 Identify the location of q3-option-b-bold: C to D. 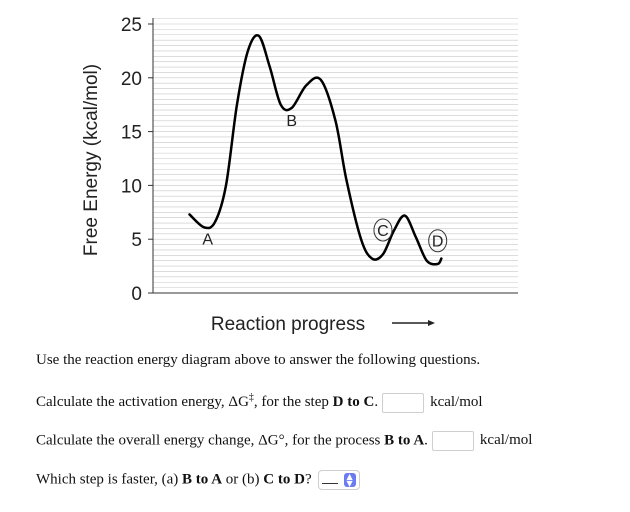
(284, 479).